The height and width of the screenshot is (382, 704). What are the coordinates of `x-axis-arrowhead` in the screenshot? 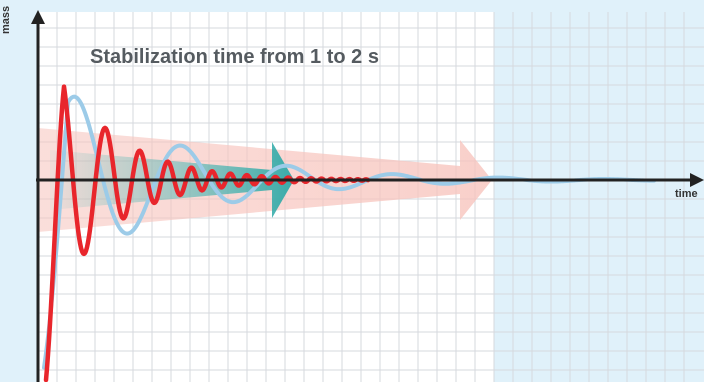 It's located at (697, 180).